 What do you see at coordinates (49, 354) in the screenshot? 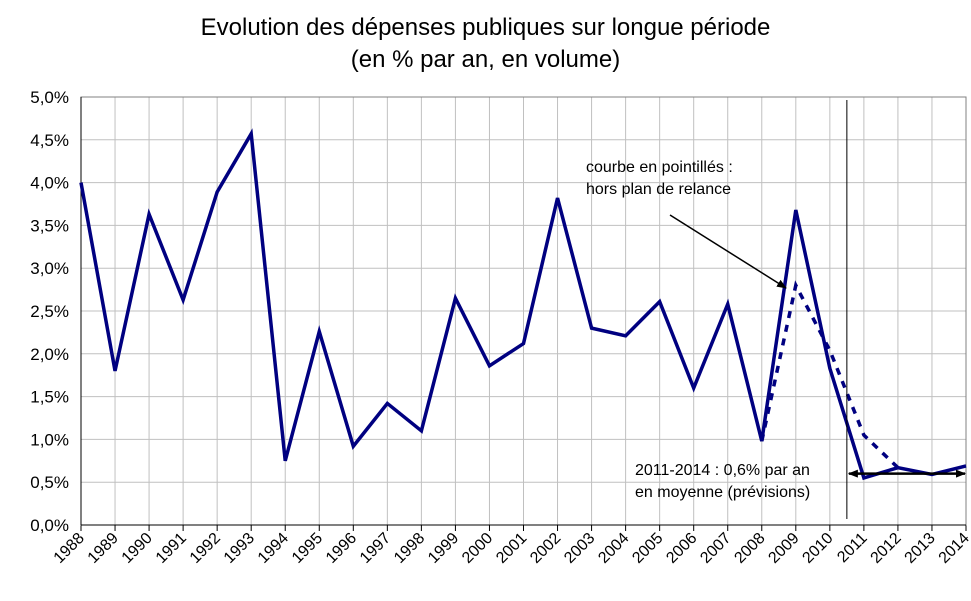
I see `y-tick-label: 2,0%` at bounding box center [49, 354].